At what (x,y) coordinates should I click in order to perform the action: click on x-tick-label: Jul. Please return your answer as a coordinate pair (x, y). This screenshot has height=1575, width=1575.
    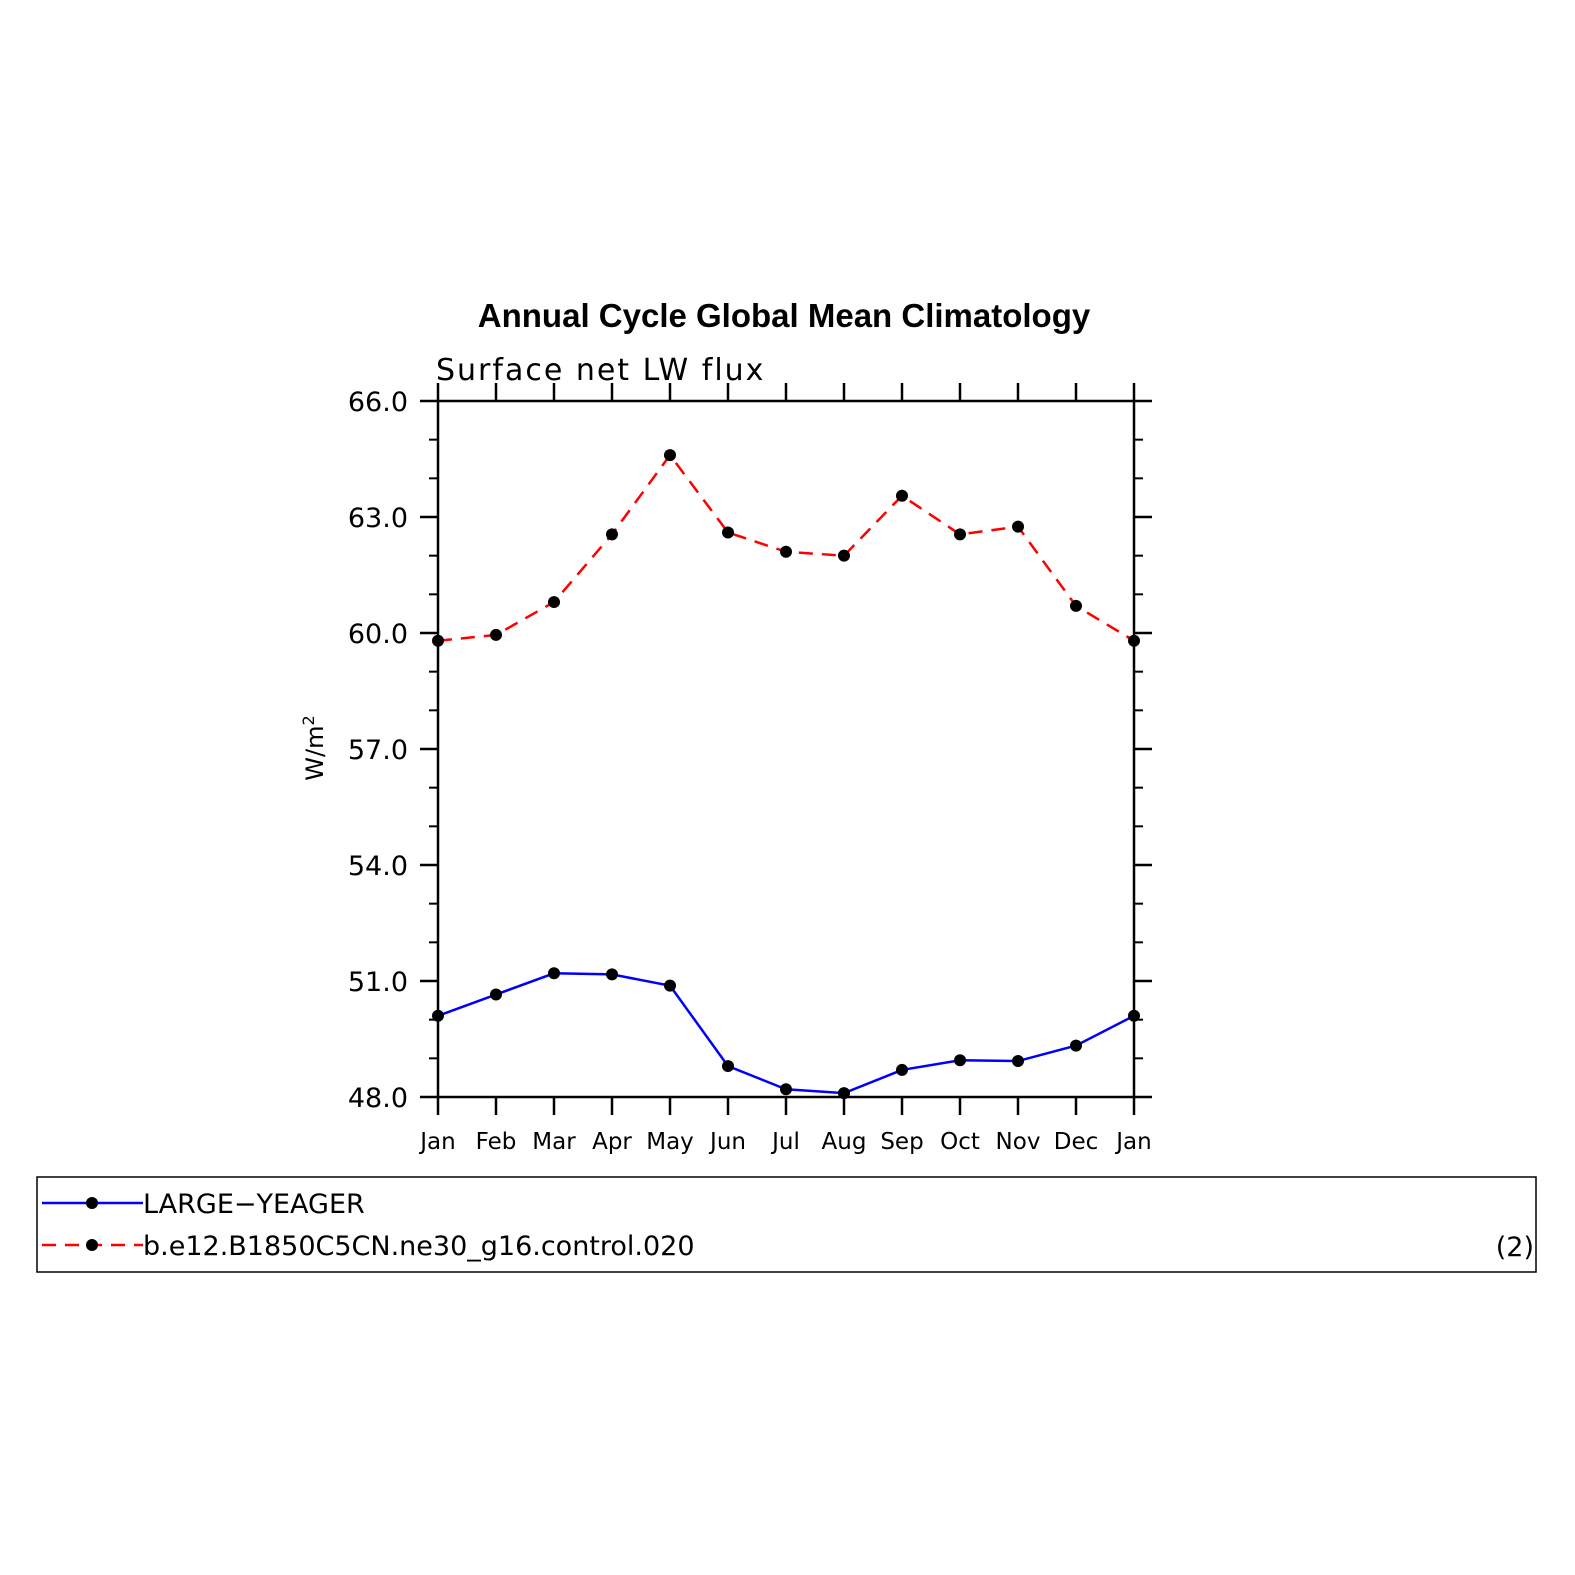
    Looking at the image, I should click on (785, 1142).